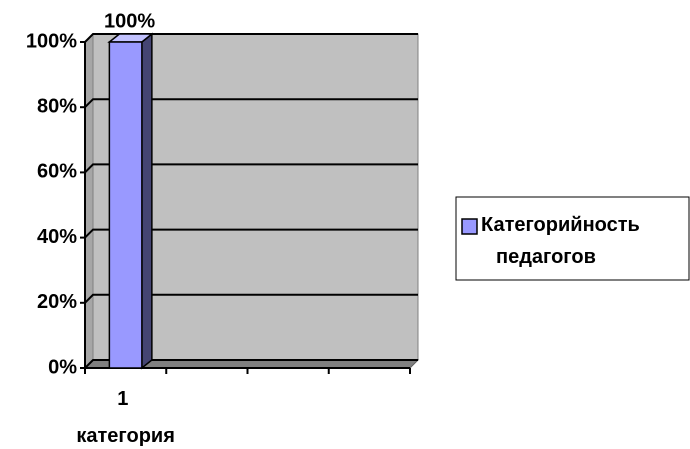  I want to click on bar-side, so click(147, 201).